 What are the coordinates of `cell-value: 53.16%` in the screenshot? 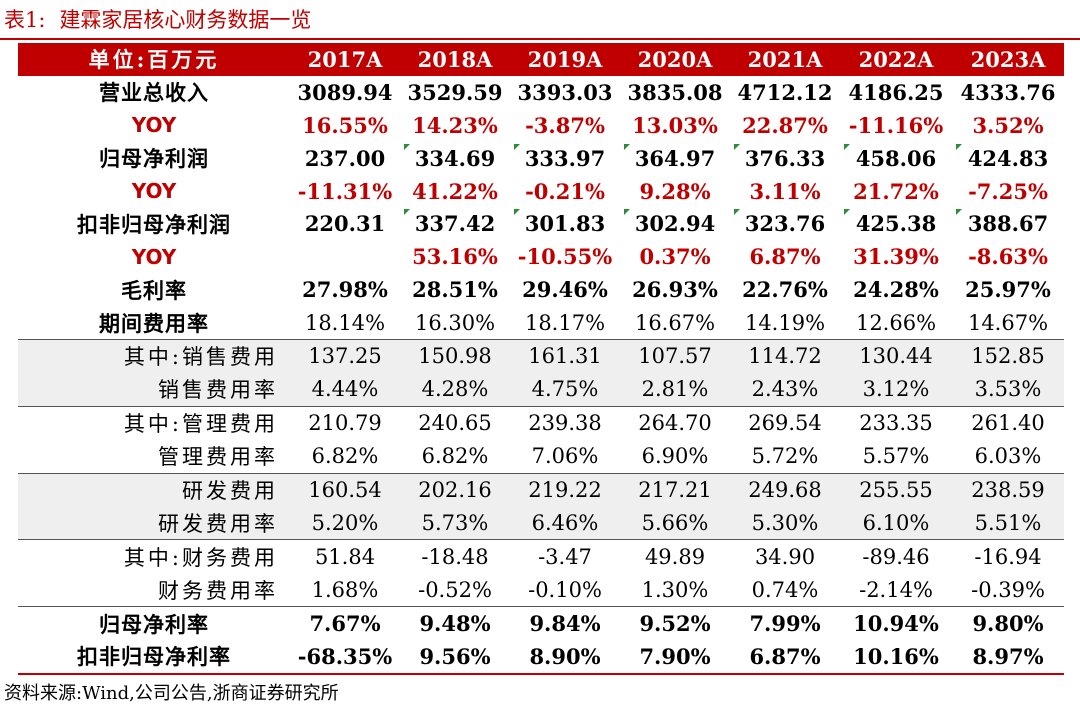 It's located at (455, 257).